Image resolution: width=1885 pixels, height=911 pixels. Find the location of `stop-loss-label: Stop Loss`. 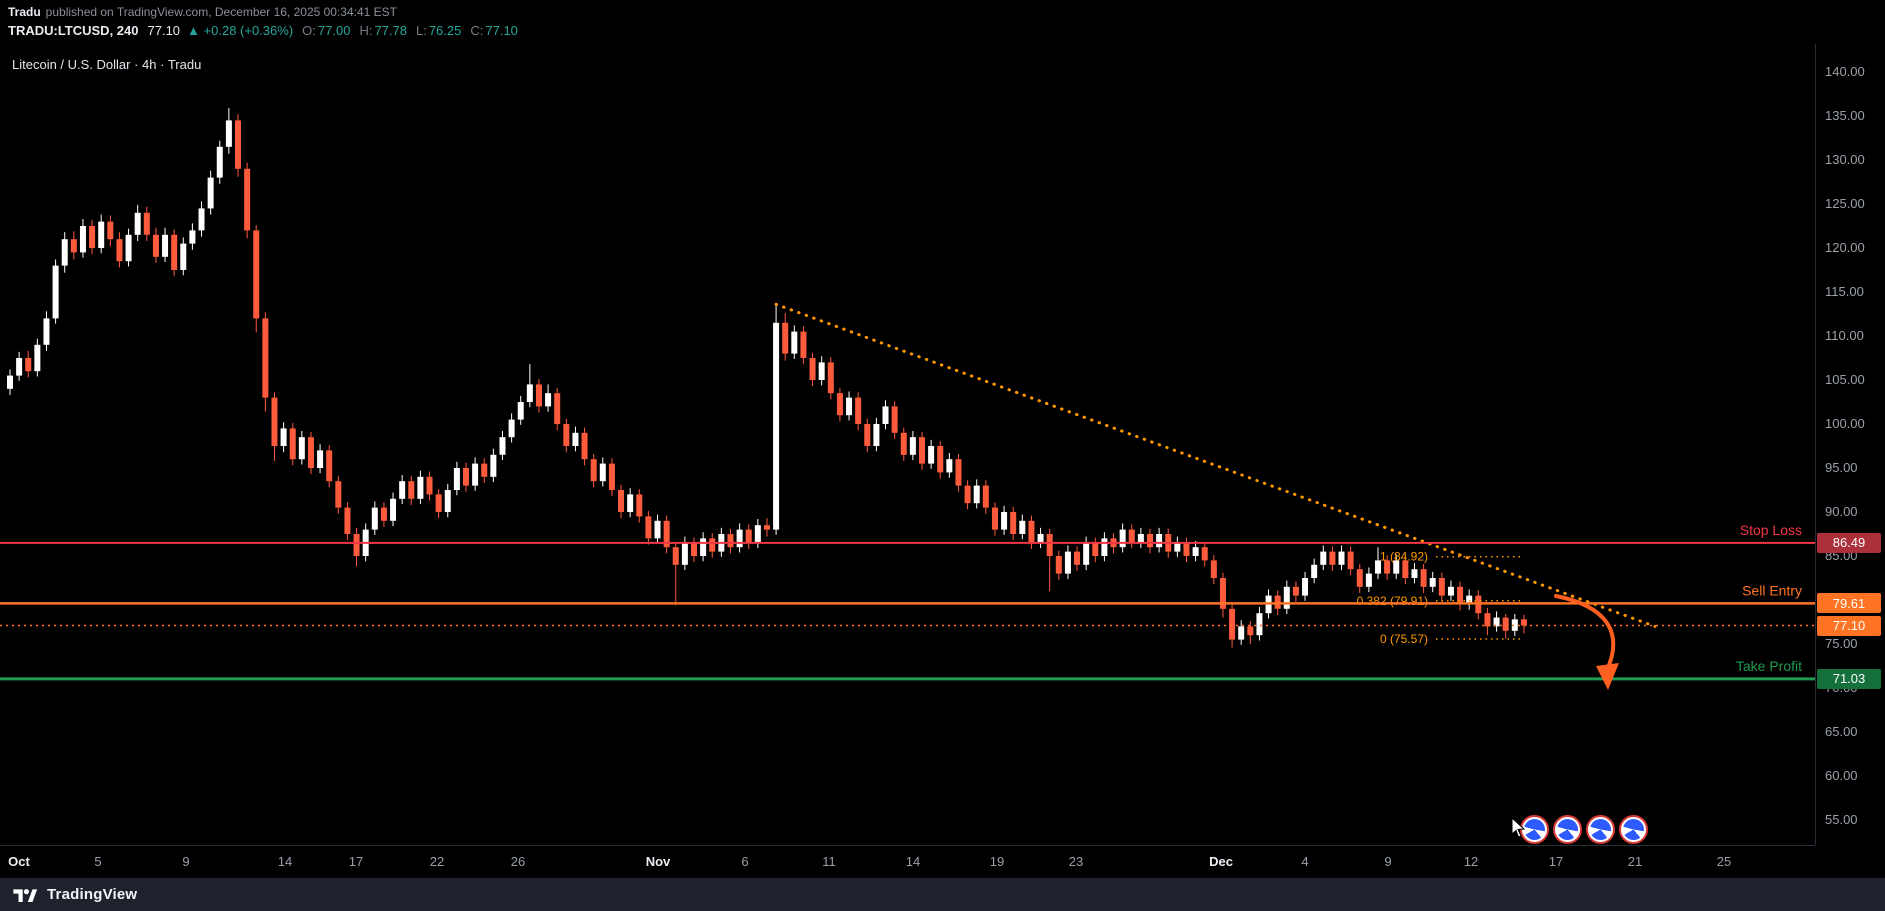

stop-loss-label: Stop Loss is located at coordinates (1771, 530).